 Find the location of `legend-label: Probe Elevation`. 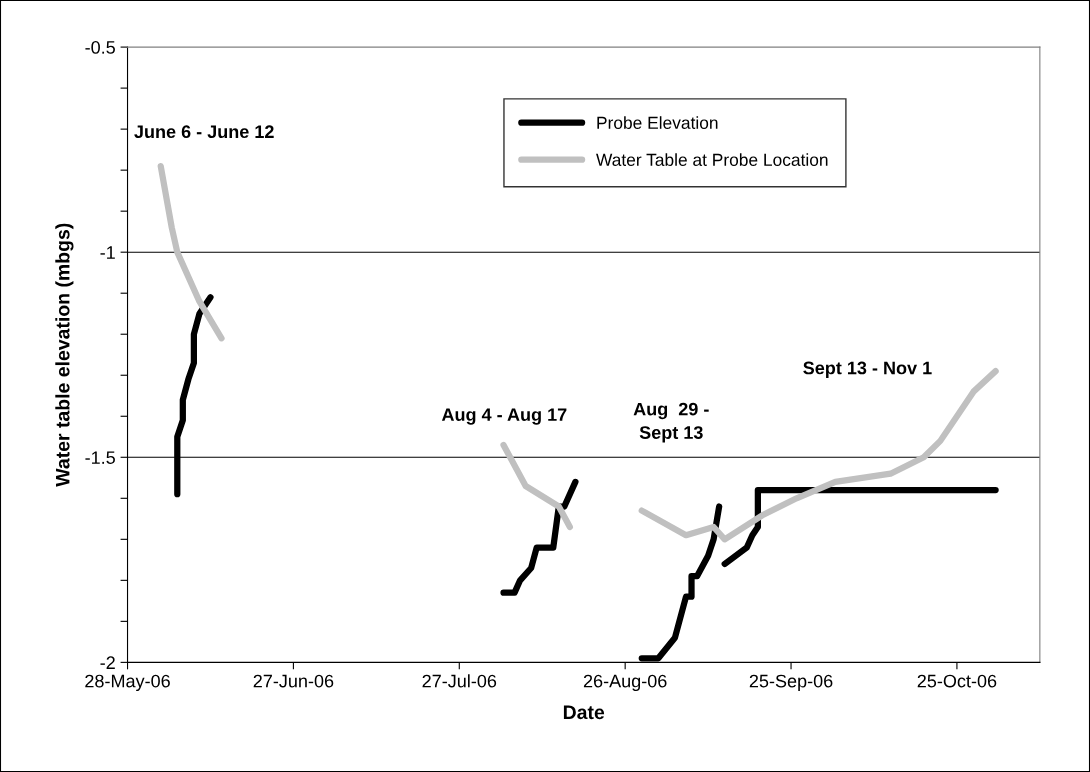

legend-label: Probe Elevation is located at coordinates (657, 122).